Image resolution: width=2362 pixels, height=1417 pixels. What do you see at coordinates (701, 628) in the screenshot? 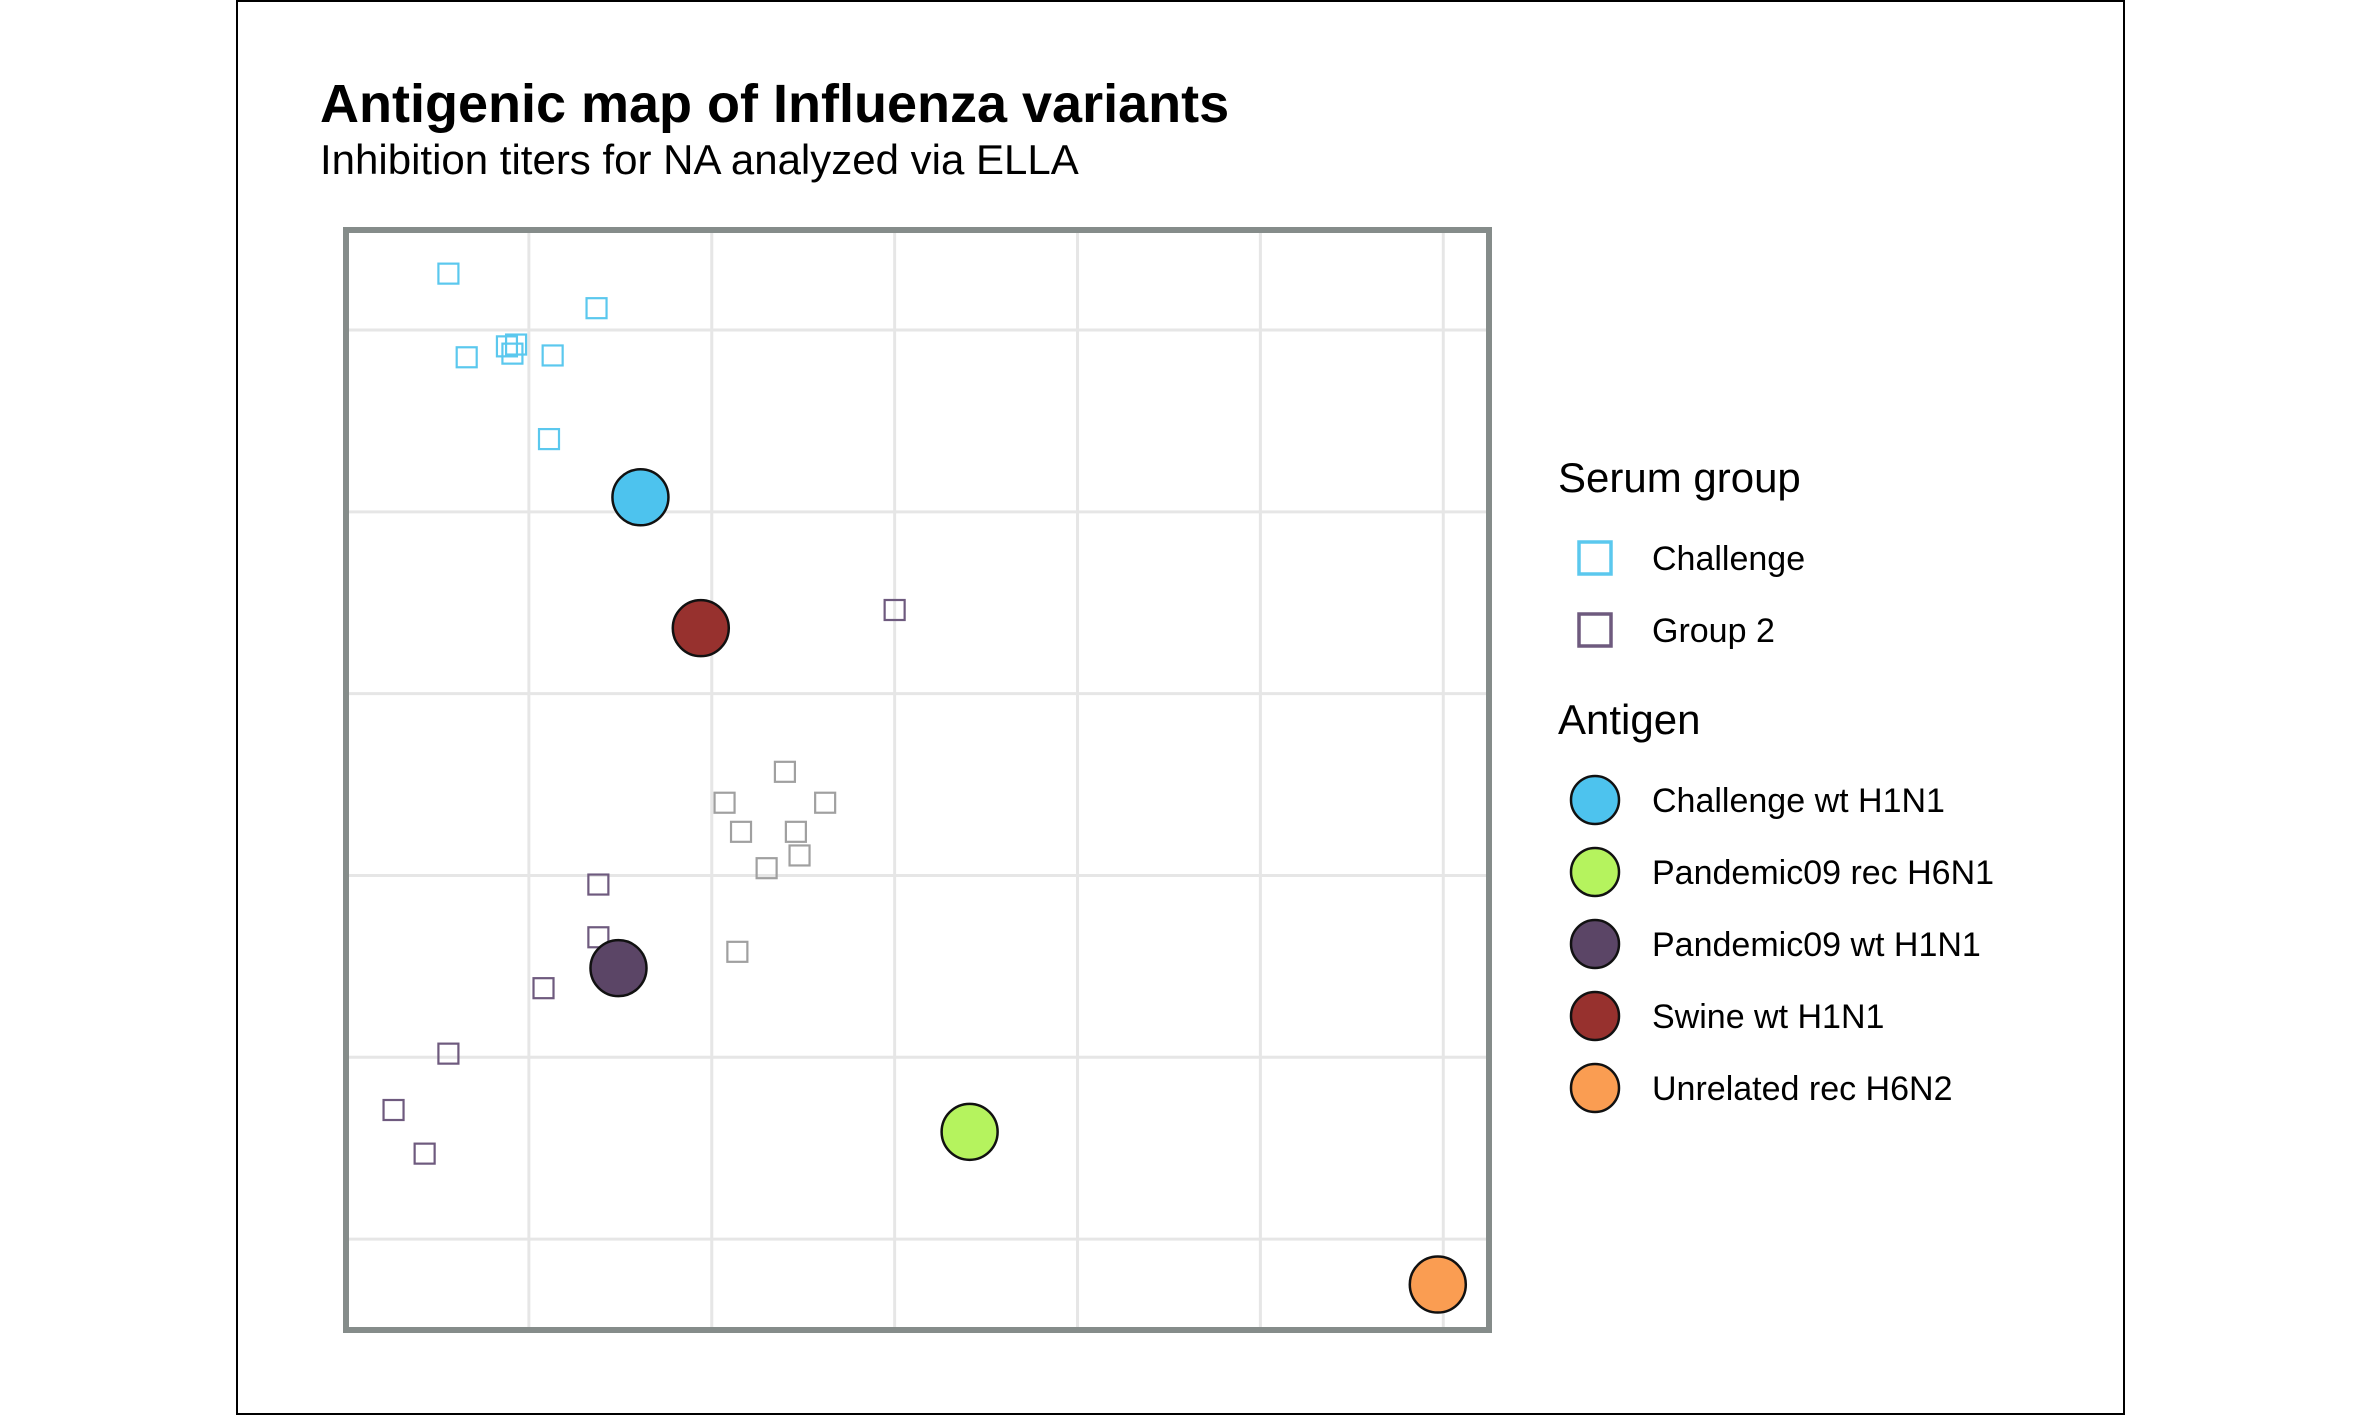
I see `antigen-point-swine-wt-h1n1` at bounding box center [701, 628].